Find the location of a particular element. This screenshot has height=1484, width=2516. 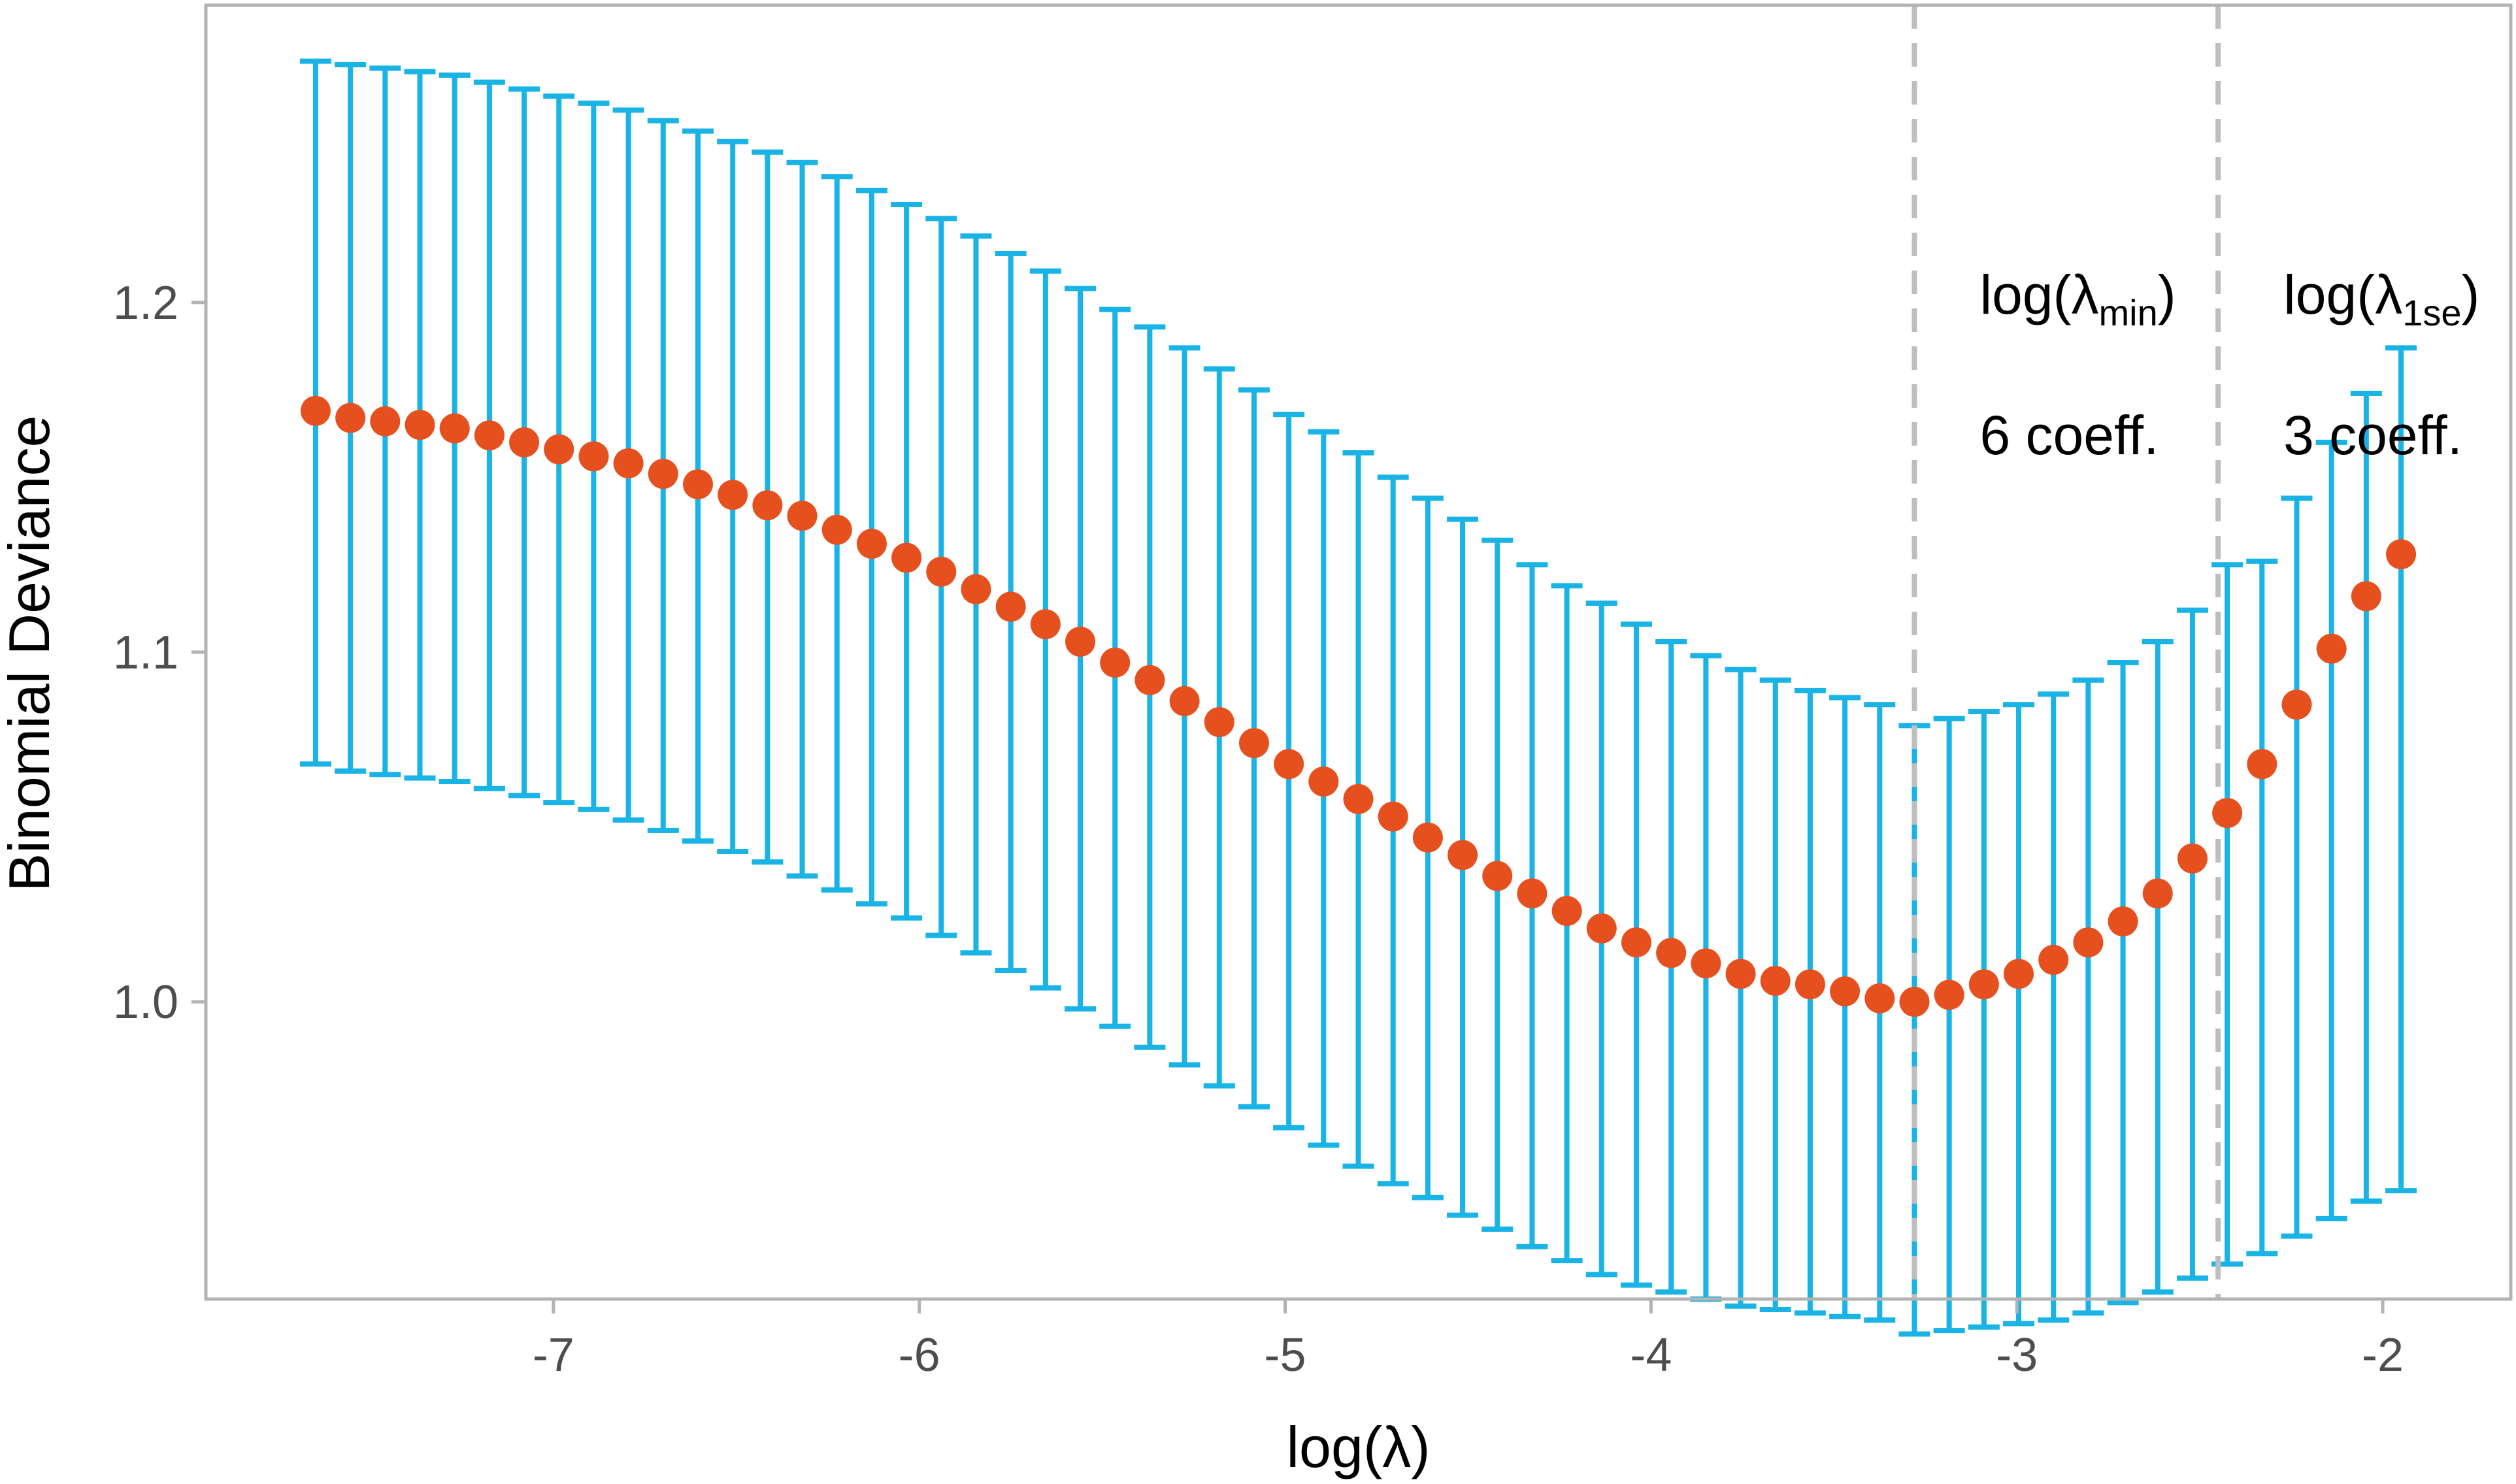

y-axis-title: Binomial Deviance is located at coordinates (30, 654).